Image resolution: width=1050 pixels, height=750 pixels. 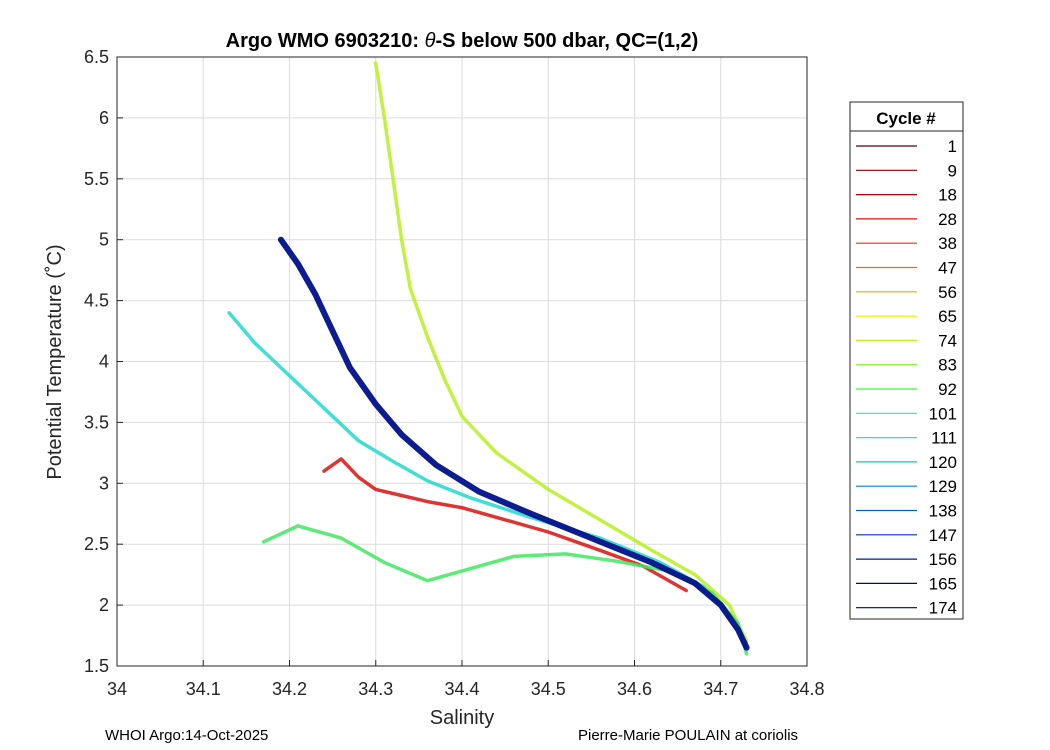 I want to click on y-tick-label: 3.5, so click(x=96, y=422).